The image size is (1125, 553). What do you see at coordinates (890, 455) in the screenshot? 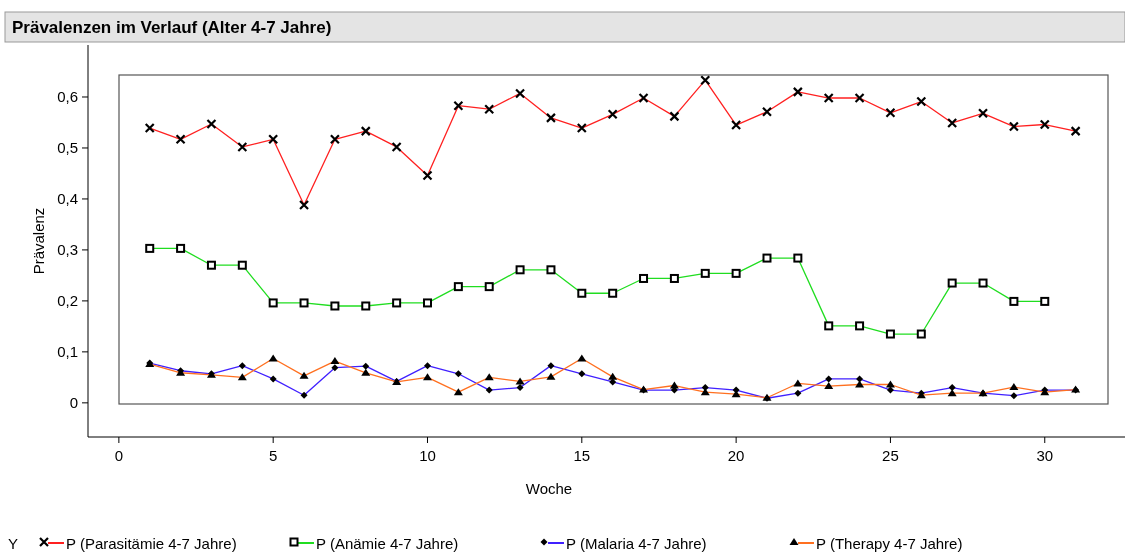
I see `x-tick-label: 25` at bounding box center [890, 455].